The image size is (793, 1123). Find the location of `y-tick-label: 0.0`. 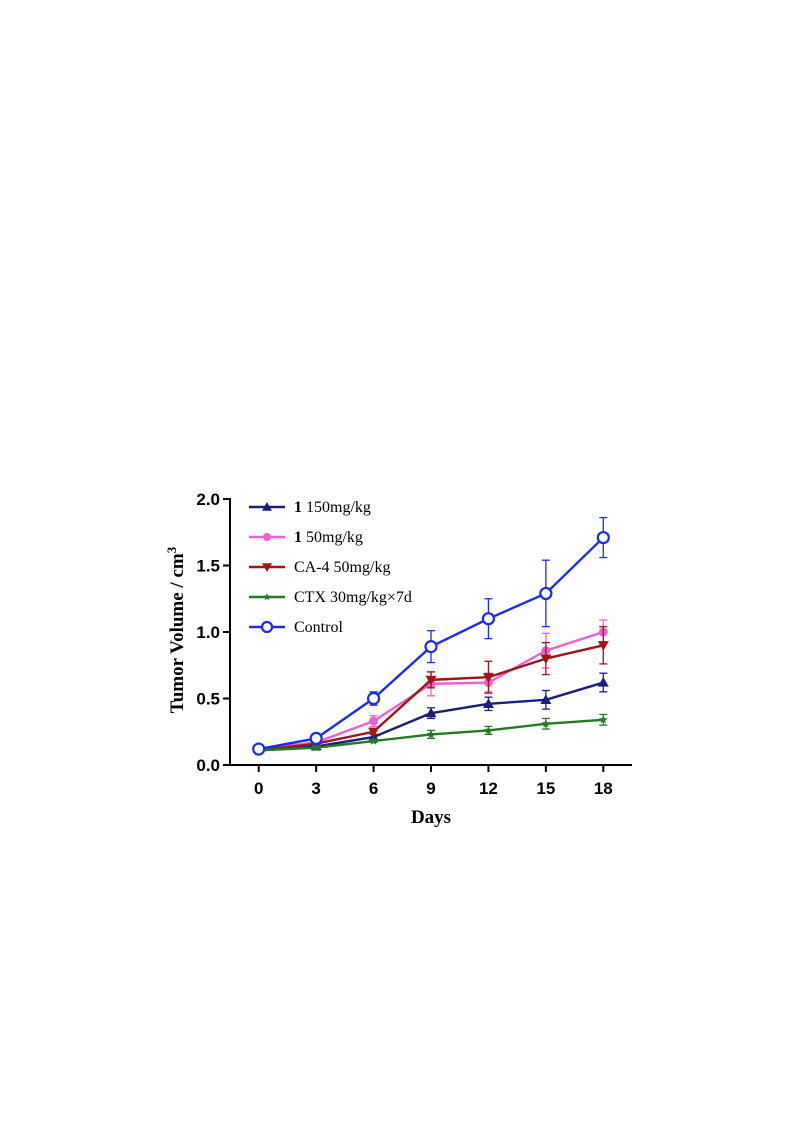

y-tick-label: 0.0 is located at coordinates (208, 765).